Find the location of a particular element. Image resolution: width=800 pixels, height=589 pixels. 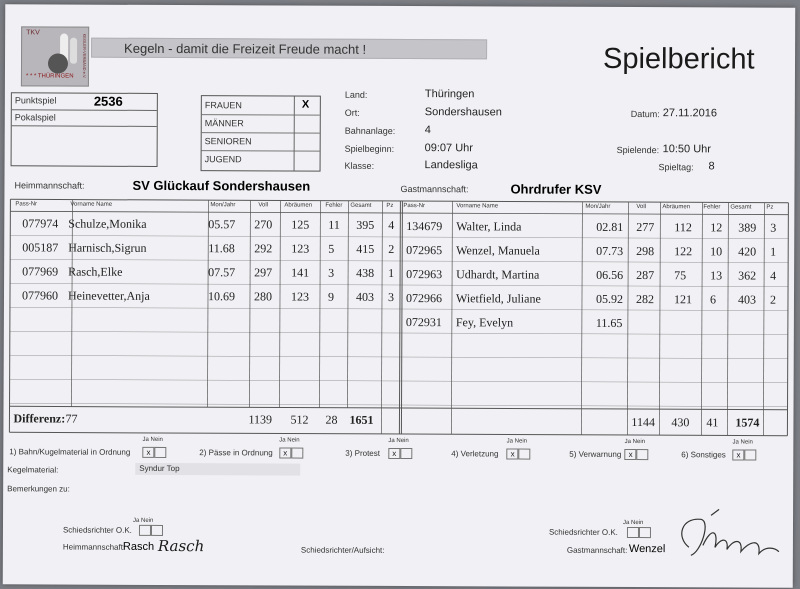

gesamt-cell: 403 is located at coordinates (365, 296).